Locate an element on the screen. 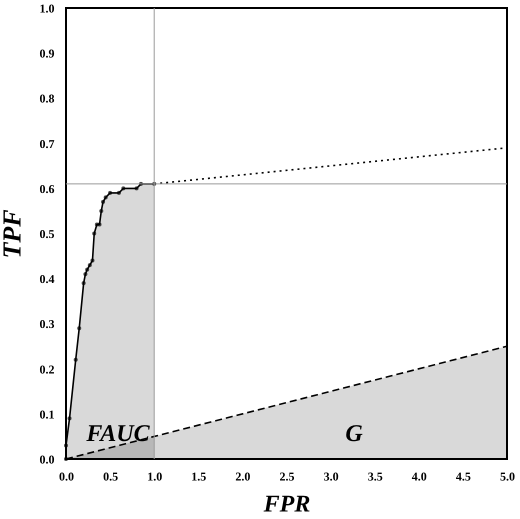  y-tick-label: 0.8 is located at coordinates (47, 99).